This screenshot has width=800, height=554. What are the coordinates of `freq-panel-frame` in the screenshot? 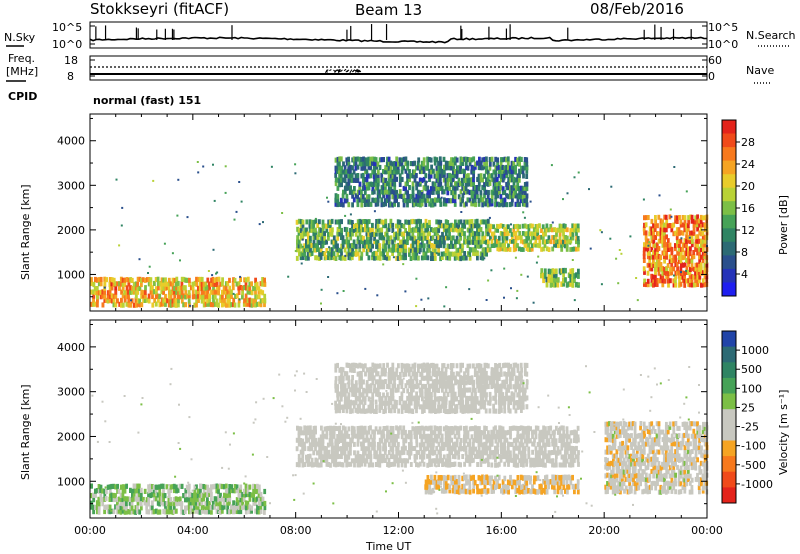 It's located at (398, 68).